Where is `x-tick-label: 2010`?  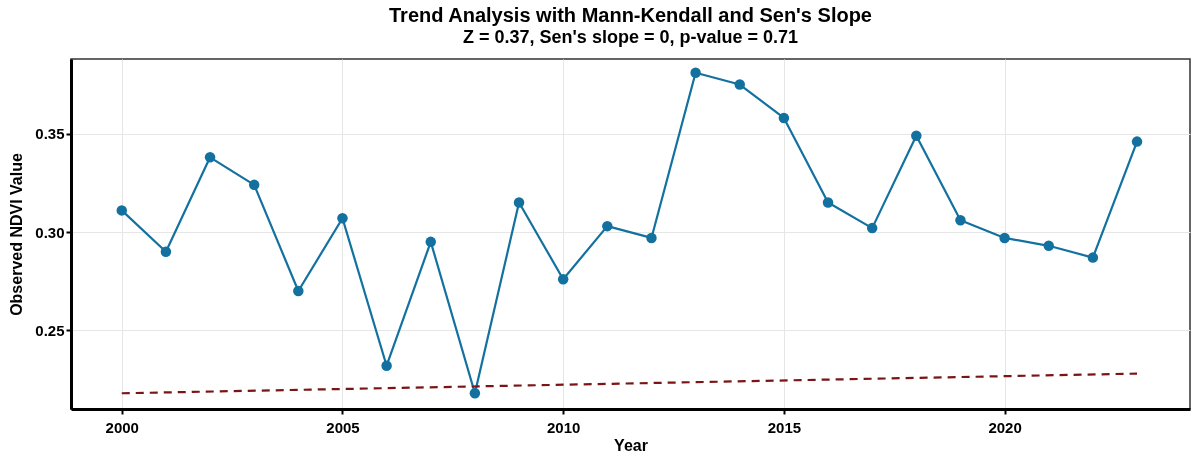 x-tick-label: 2010 is located at coordinates (564, 427).